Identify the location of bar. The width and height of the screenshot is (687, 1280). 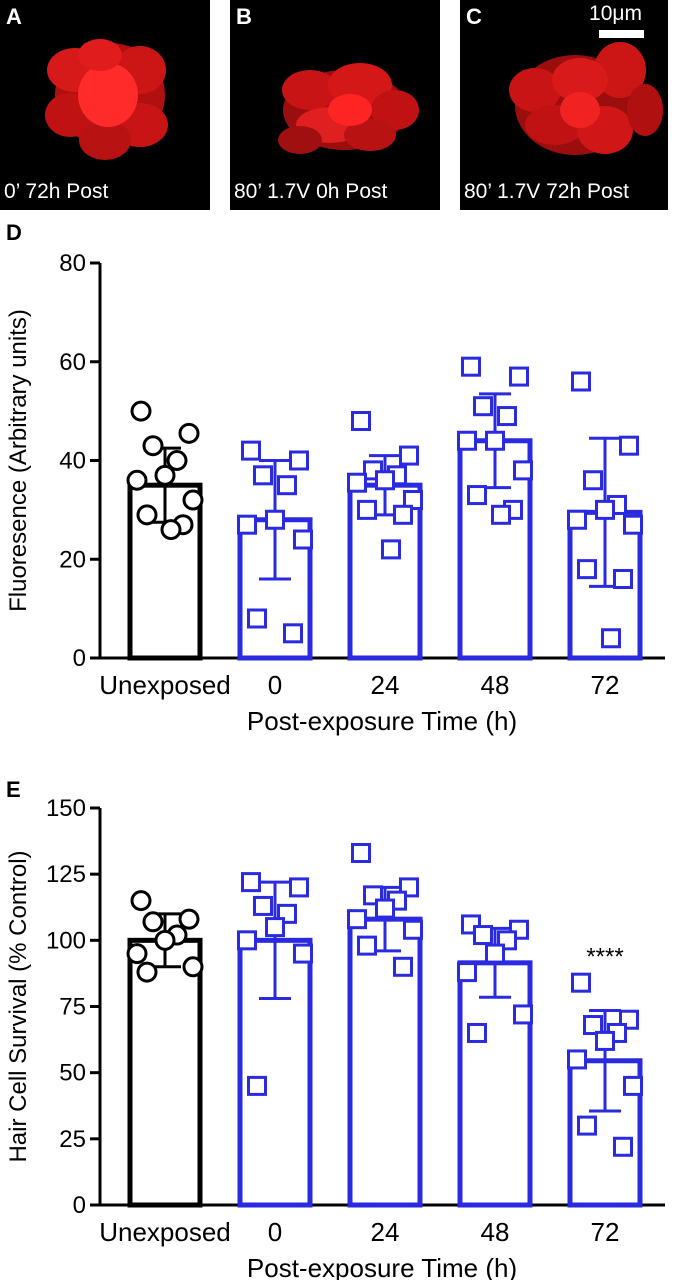
(495, 1084).